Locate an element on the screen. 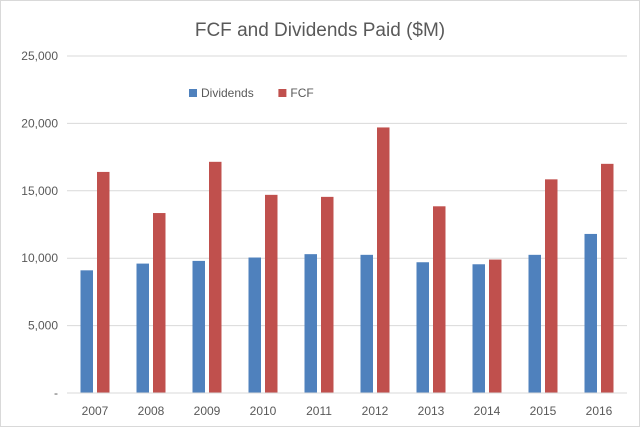 The width and height of the screenshot is (640, 427). bar-dividends-2010 is located at coordinates (254, 325).